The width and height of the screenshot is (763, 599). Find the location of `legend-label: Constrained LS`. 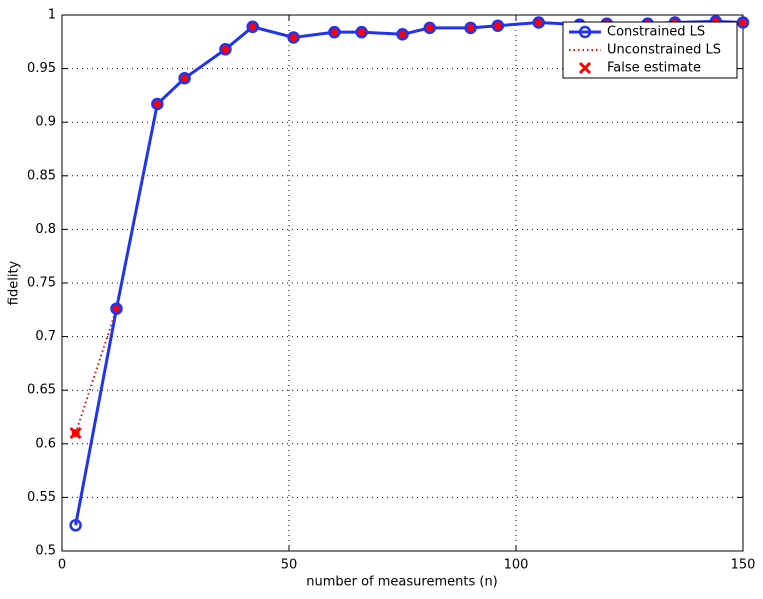

legend-label: Constrained LS is located at coordinates (656, 32).